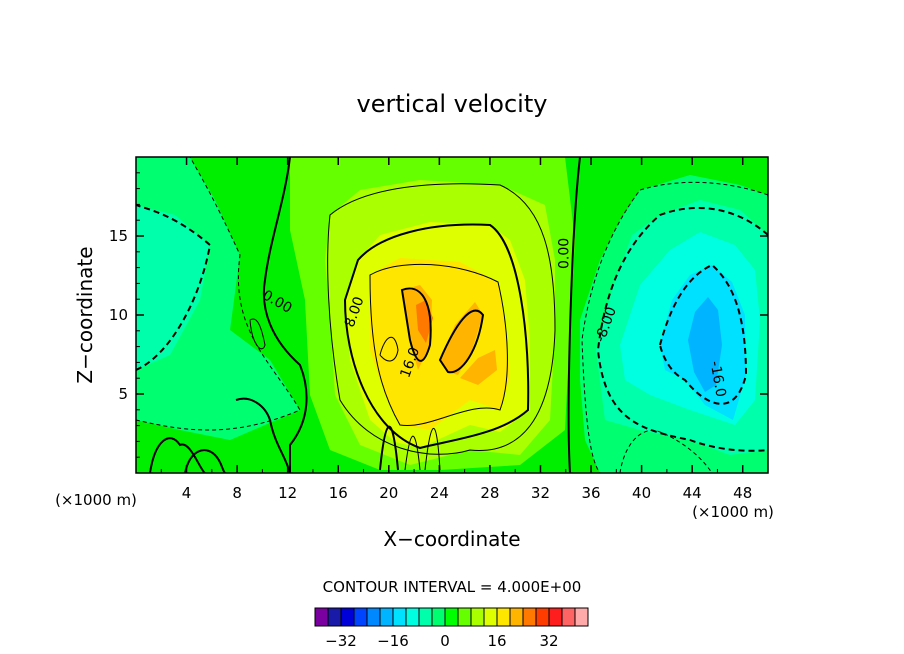  What do you see at coordinates (257, 334) in the screenshot?
I see `contour-small-blob` at bounding box center [257, 334].